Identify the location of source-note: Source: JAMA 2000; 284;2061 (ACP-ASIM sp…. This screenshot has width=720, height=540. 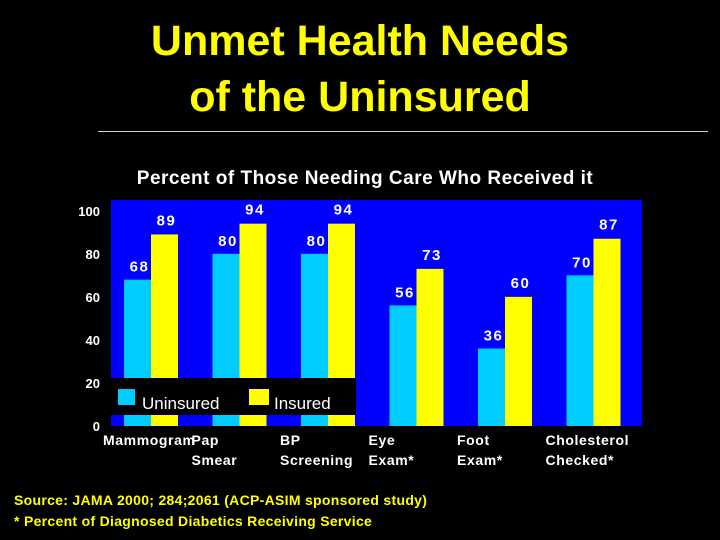
(221, 500).